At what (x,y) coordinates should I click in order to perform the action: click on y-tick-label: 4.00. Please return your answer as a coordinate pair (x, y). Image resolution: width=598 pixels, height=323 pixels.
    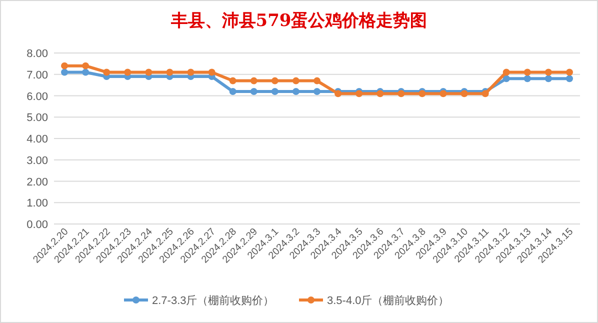
    Looking at the image, I should click on (37, 140).